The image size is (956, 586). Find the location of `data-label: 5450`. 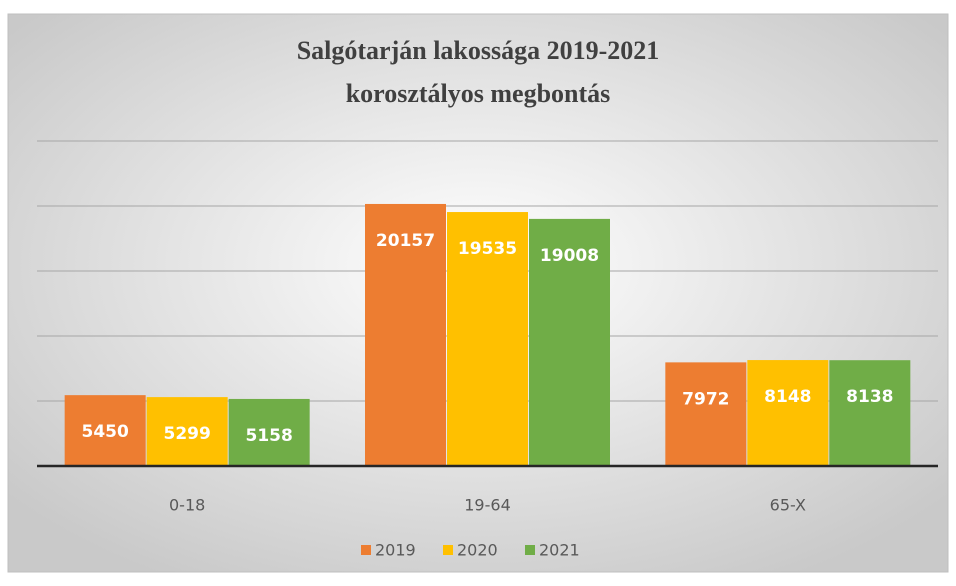

data-label: 5450 is located at coordinates (105, 432).